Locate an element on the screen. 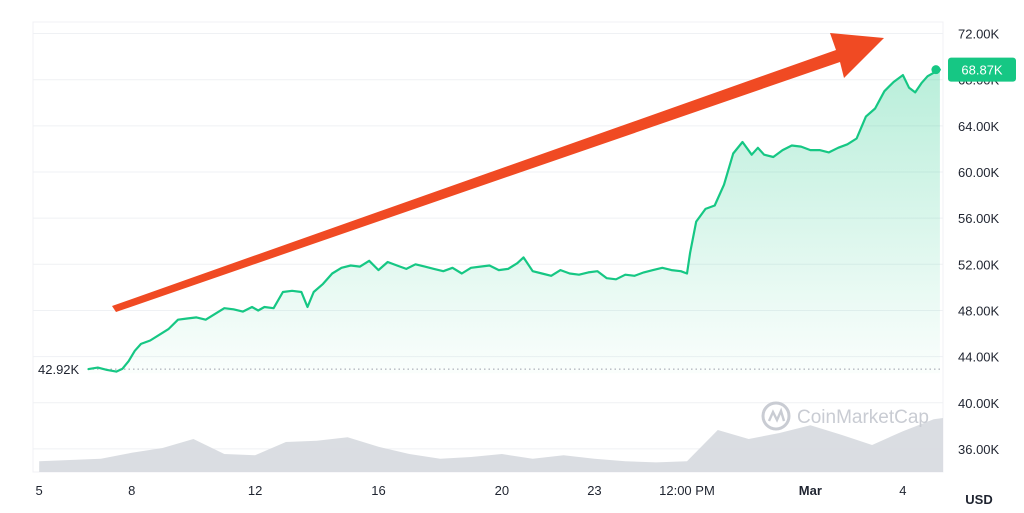 The height and width of the screenshot is (513, 1024). current-price-badge: 68.87K is located at coordinates (982, 69).